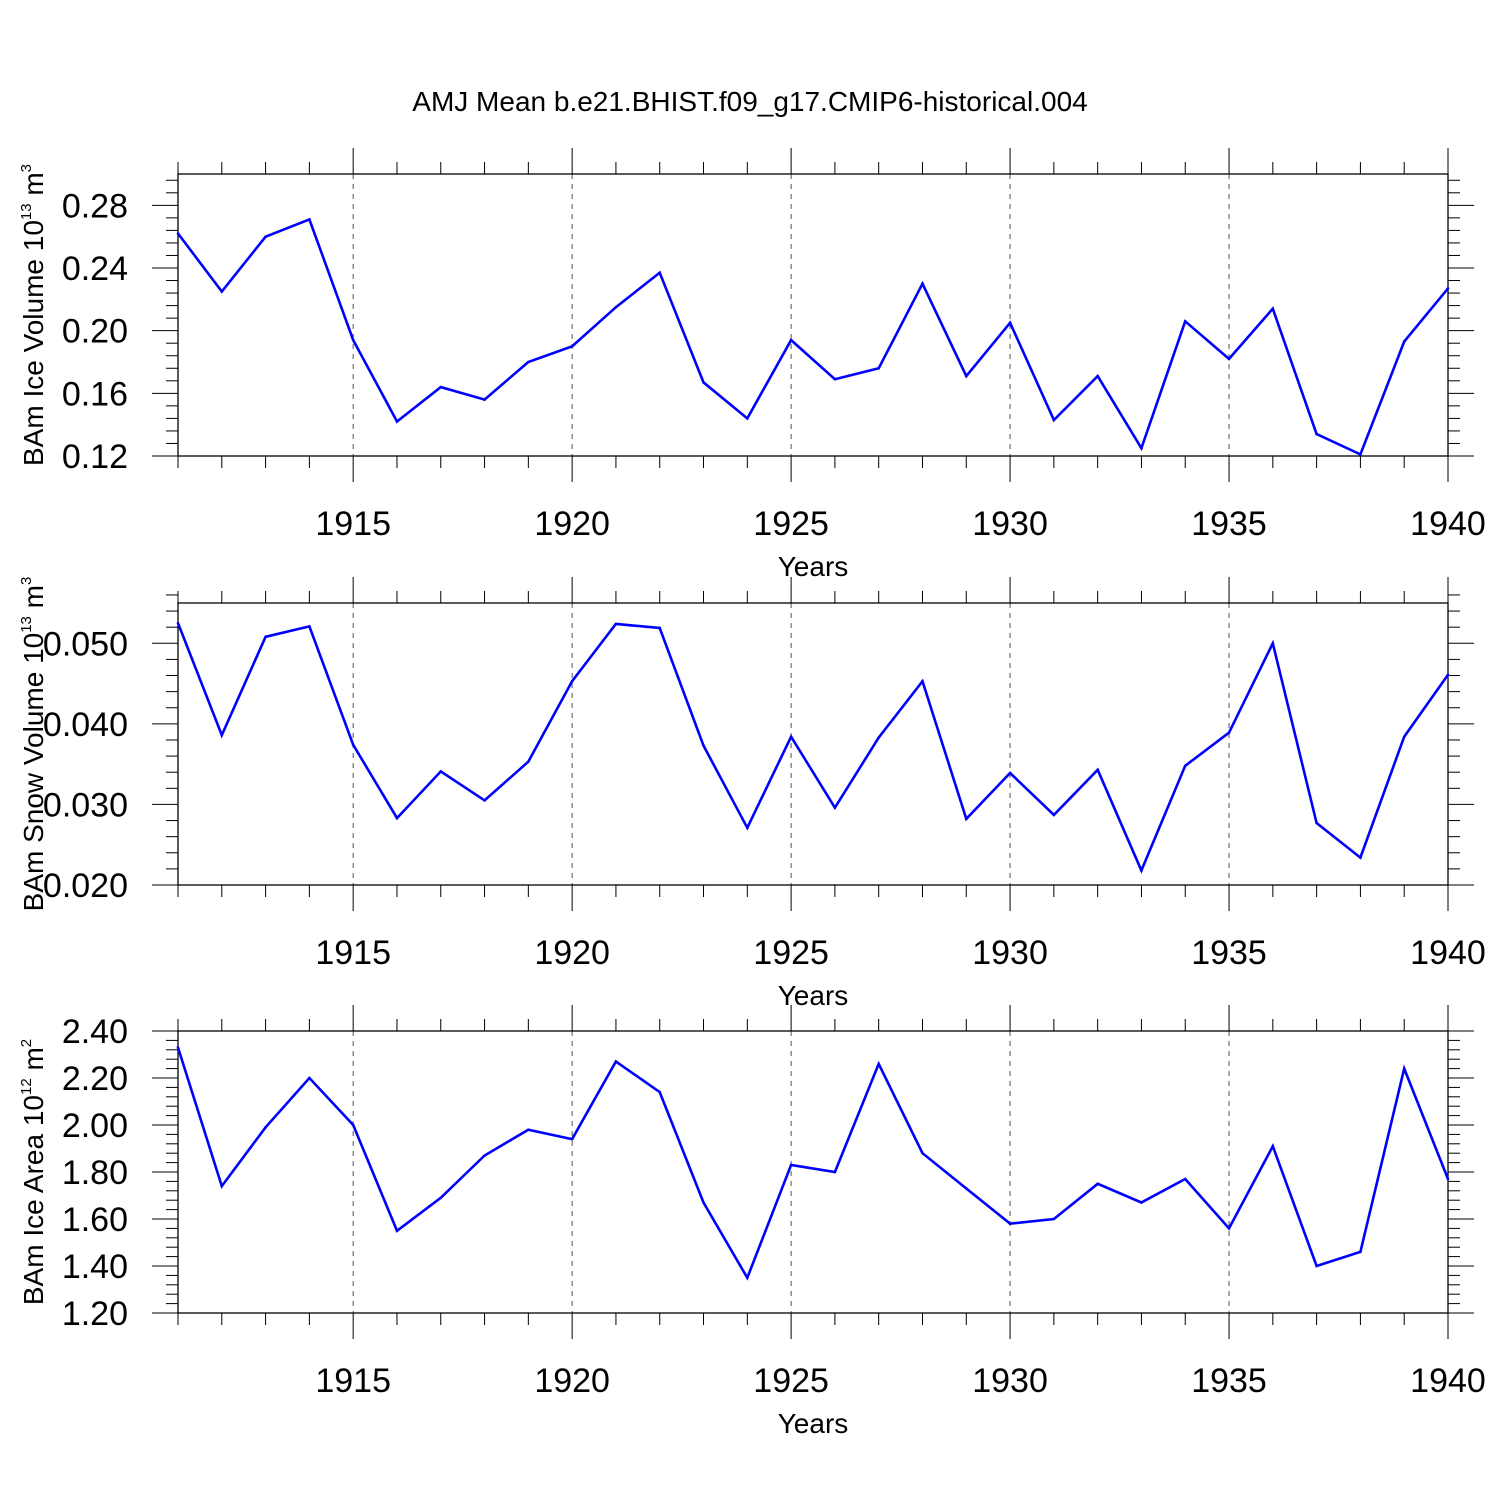 The width and height of the screenshot is (1500, 1500). I want to click on y-tick-label: 1.20, so click(95, 1314).